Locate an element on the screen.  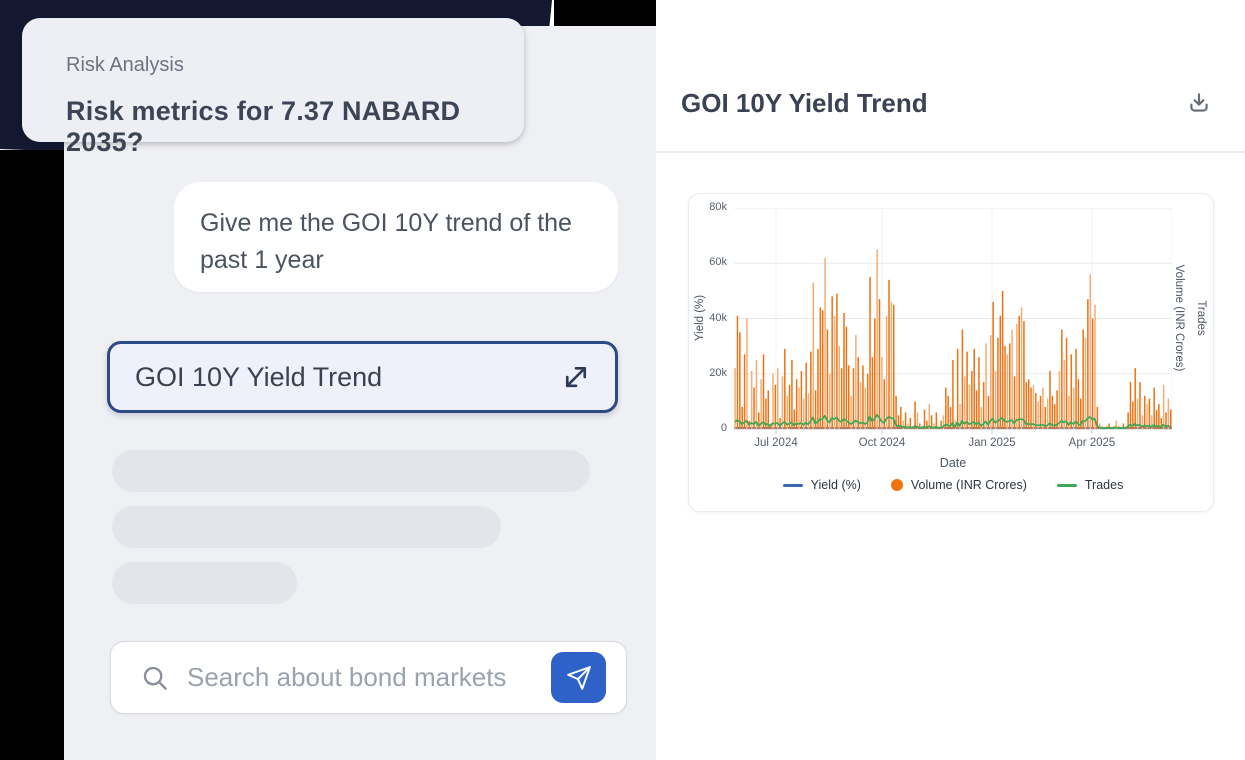
chart-chip-label: GOI 10Y Yield Trend is located at coordinates (259, 376).